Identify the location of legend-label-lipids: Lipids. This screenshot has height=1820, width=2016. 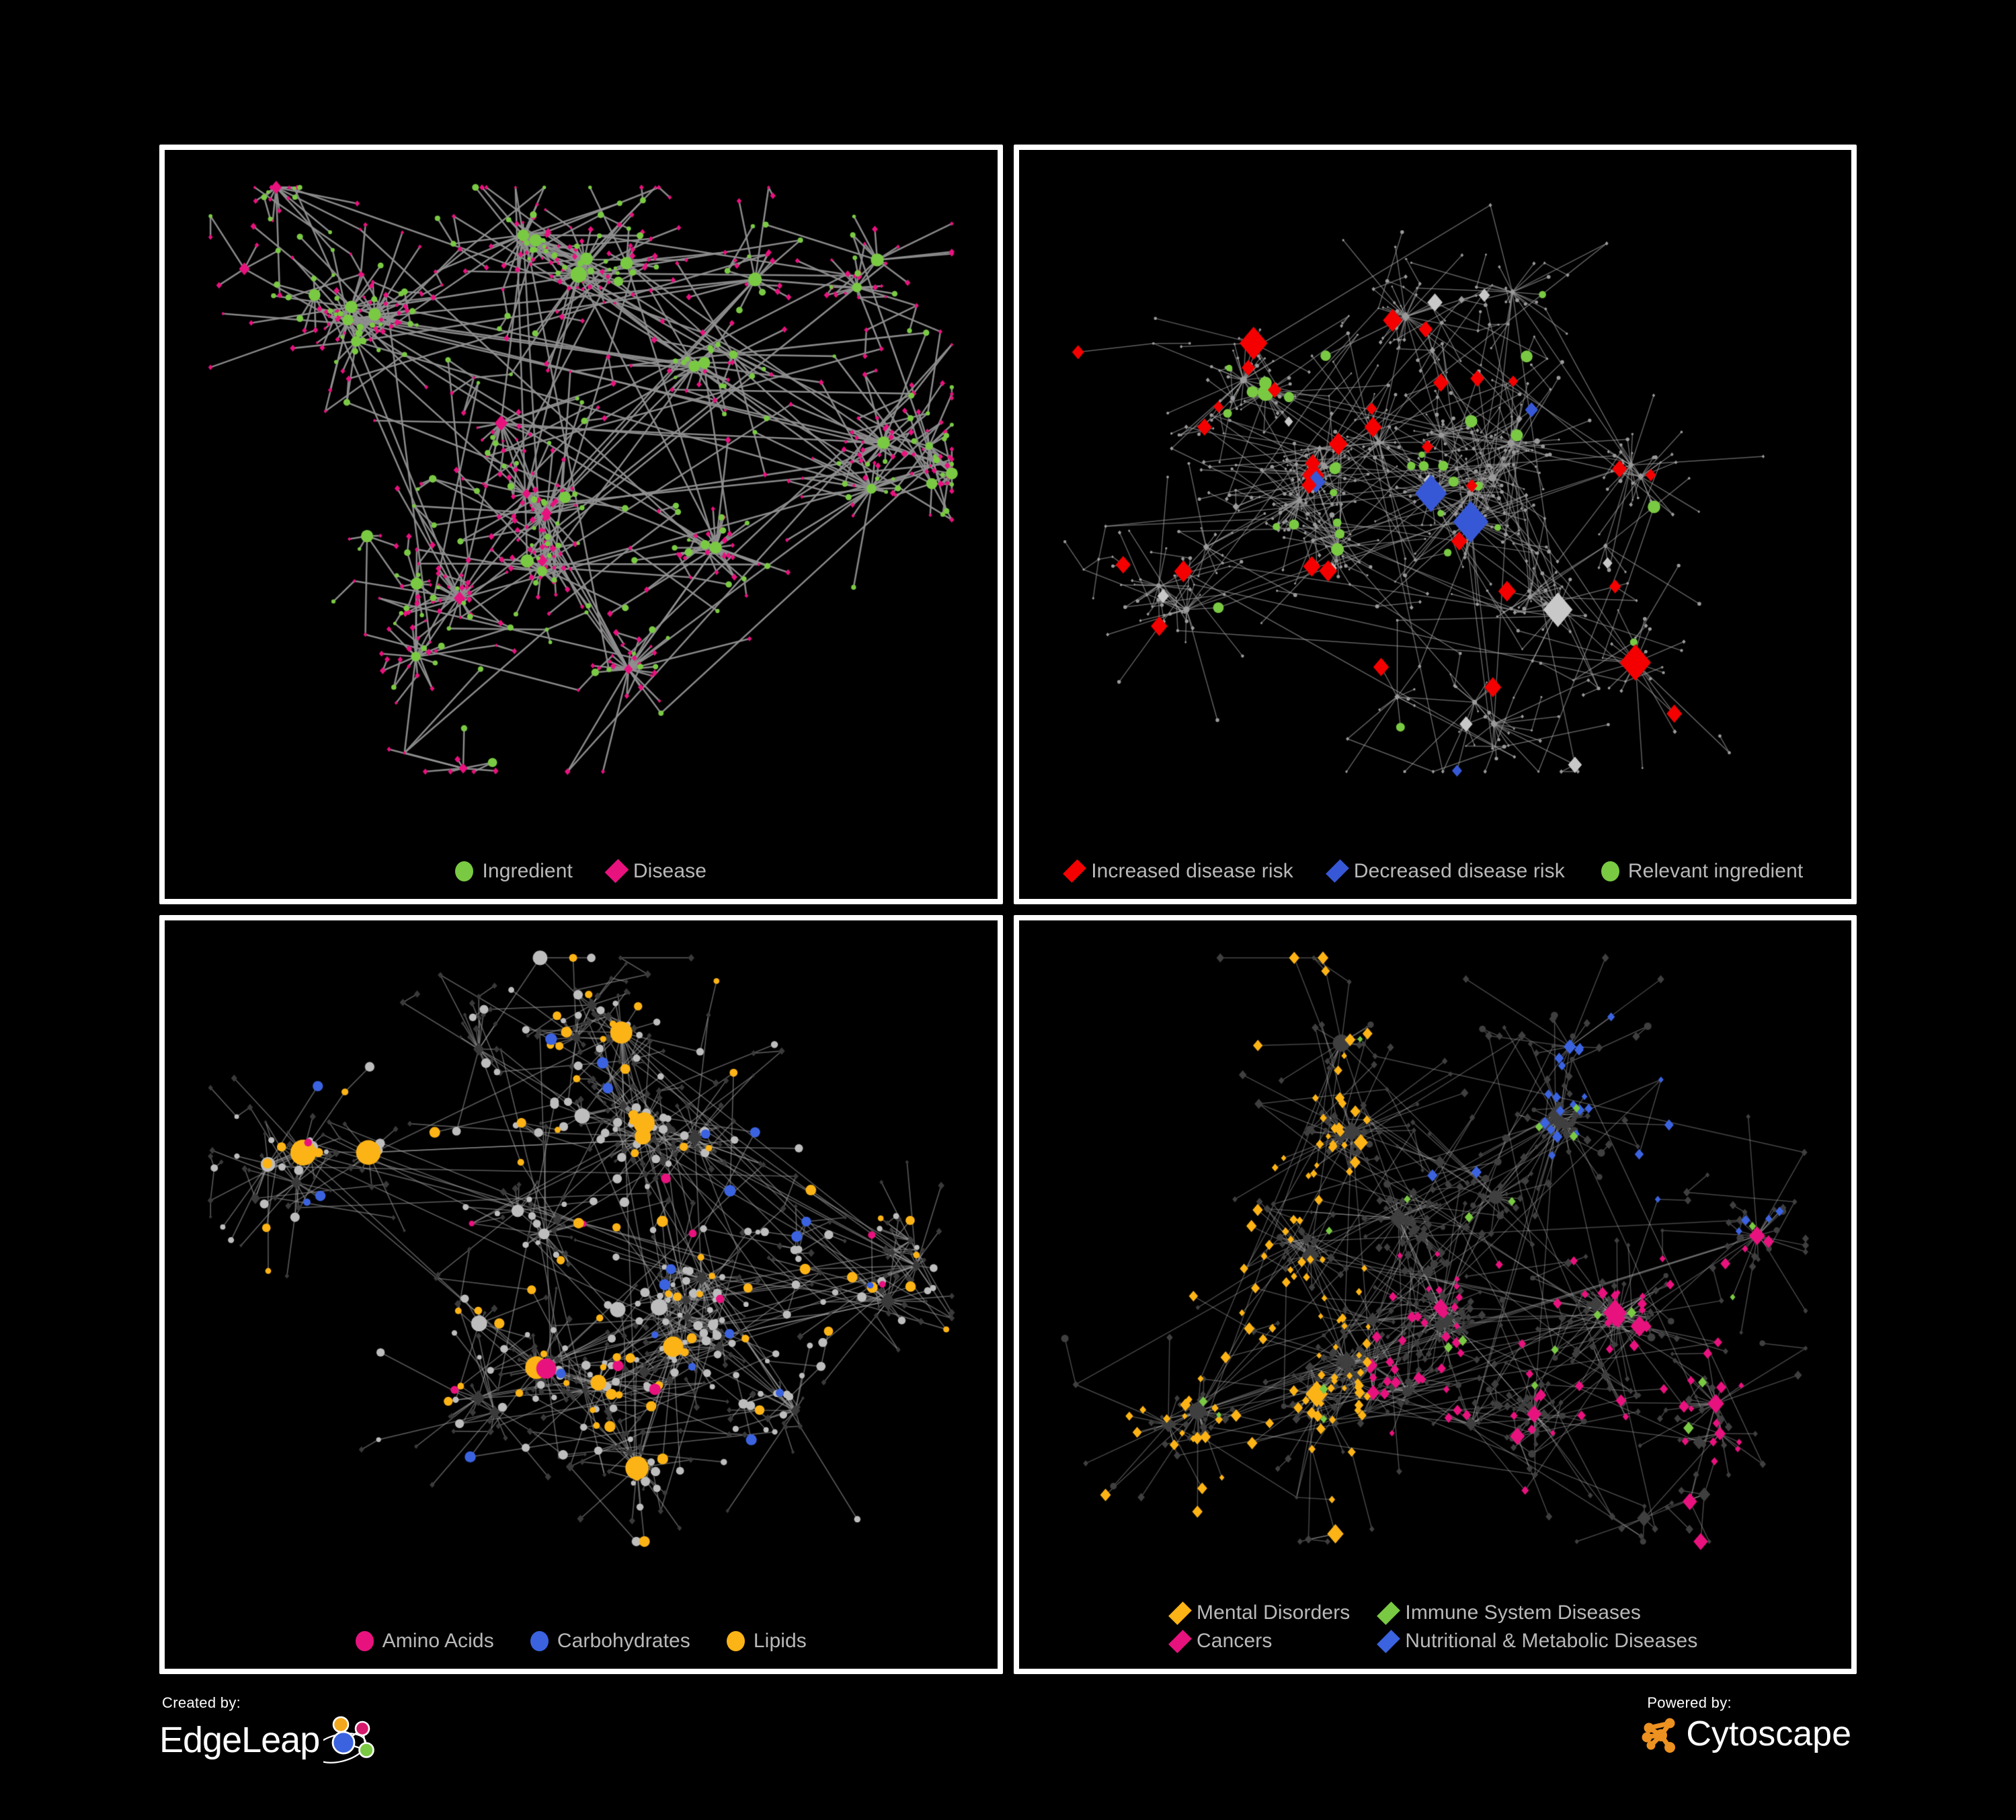
(780, 1641).